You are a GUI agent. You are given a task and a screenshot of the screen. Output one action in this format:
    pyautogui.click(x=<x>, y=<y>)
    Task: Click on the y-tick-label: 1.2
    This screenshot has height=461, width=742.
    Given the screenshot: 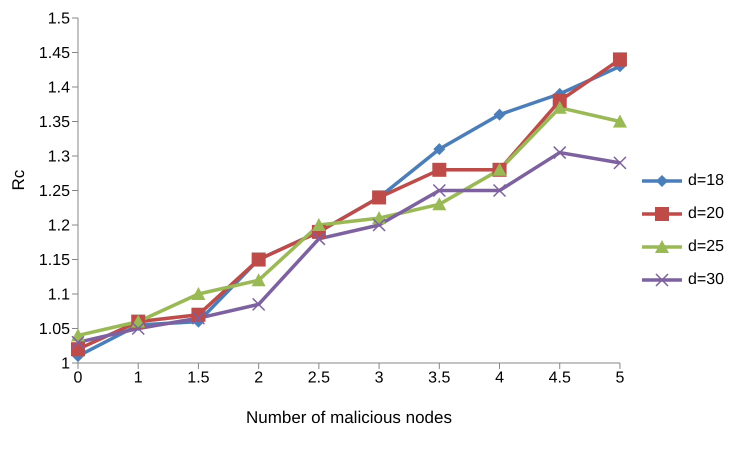 What is the action you would take?
    pyautogui.click(x=59, y=226)
    